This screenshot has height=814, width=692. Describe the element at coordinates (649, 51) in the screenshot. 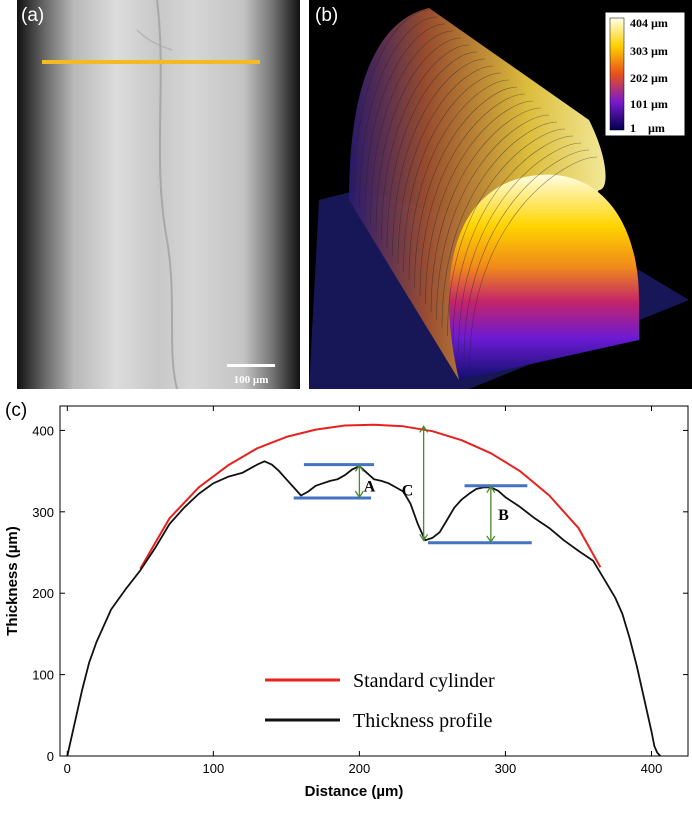

I see `colorbar-tick-303: 303 µm` at that location.